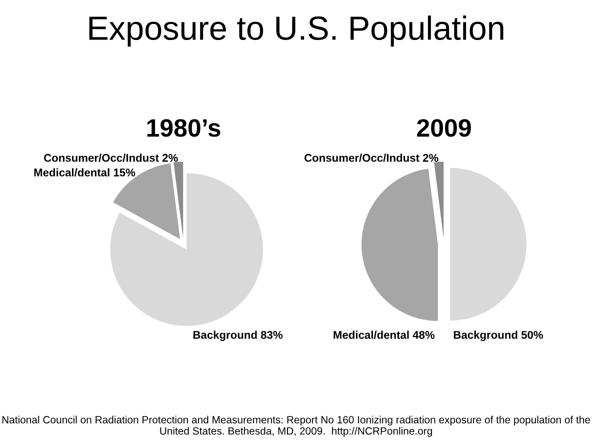 This screenshot has width=592, height=444. I want to click on slice-label: Background 50%, so click(499, 336).